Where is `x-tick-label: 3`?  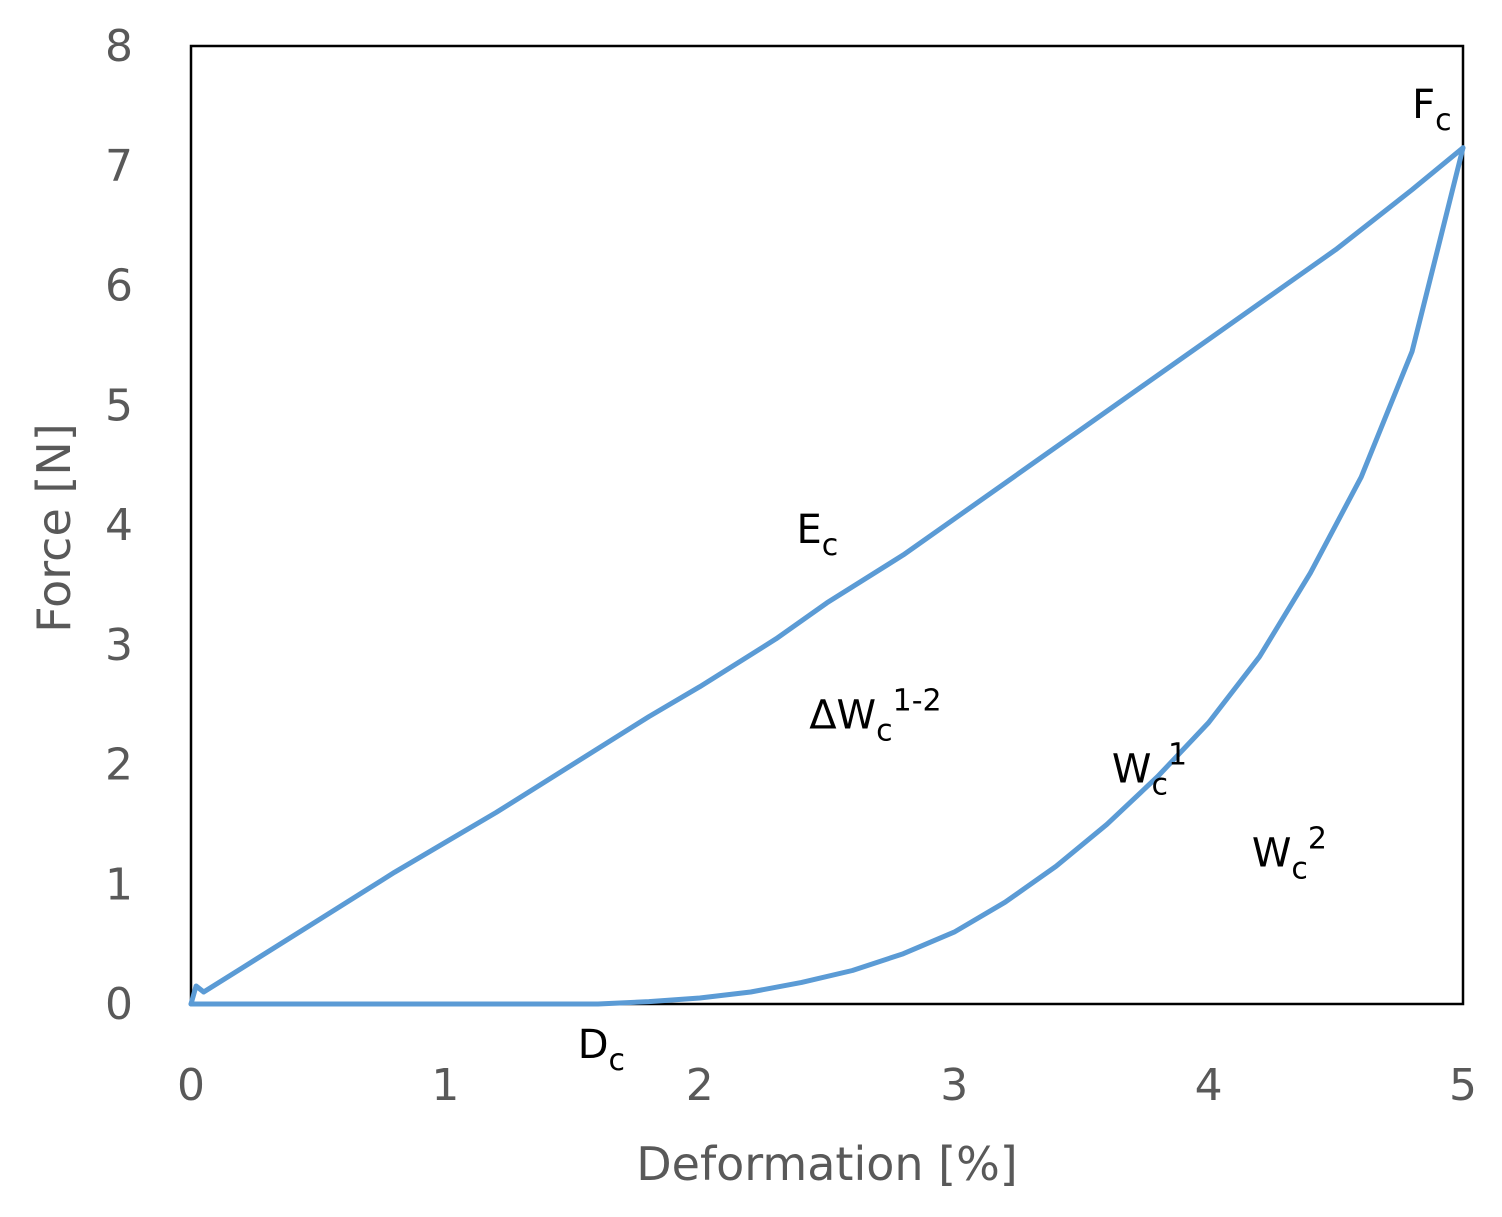
x-tick-label: 3 is located at coordinates (954, 1085).